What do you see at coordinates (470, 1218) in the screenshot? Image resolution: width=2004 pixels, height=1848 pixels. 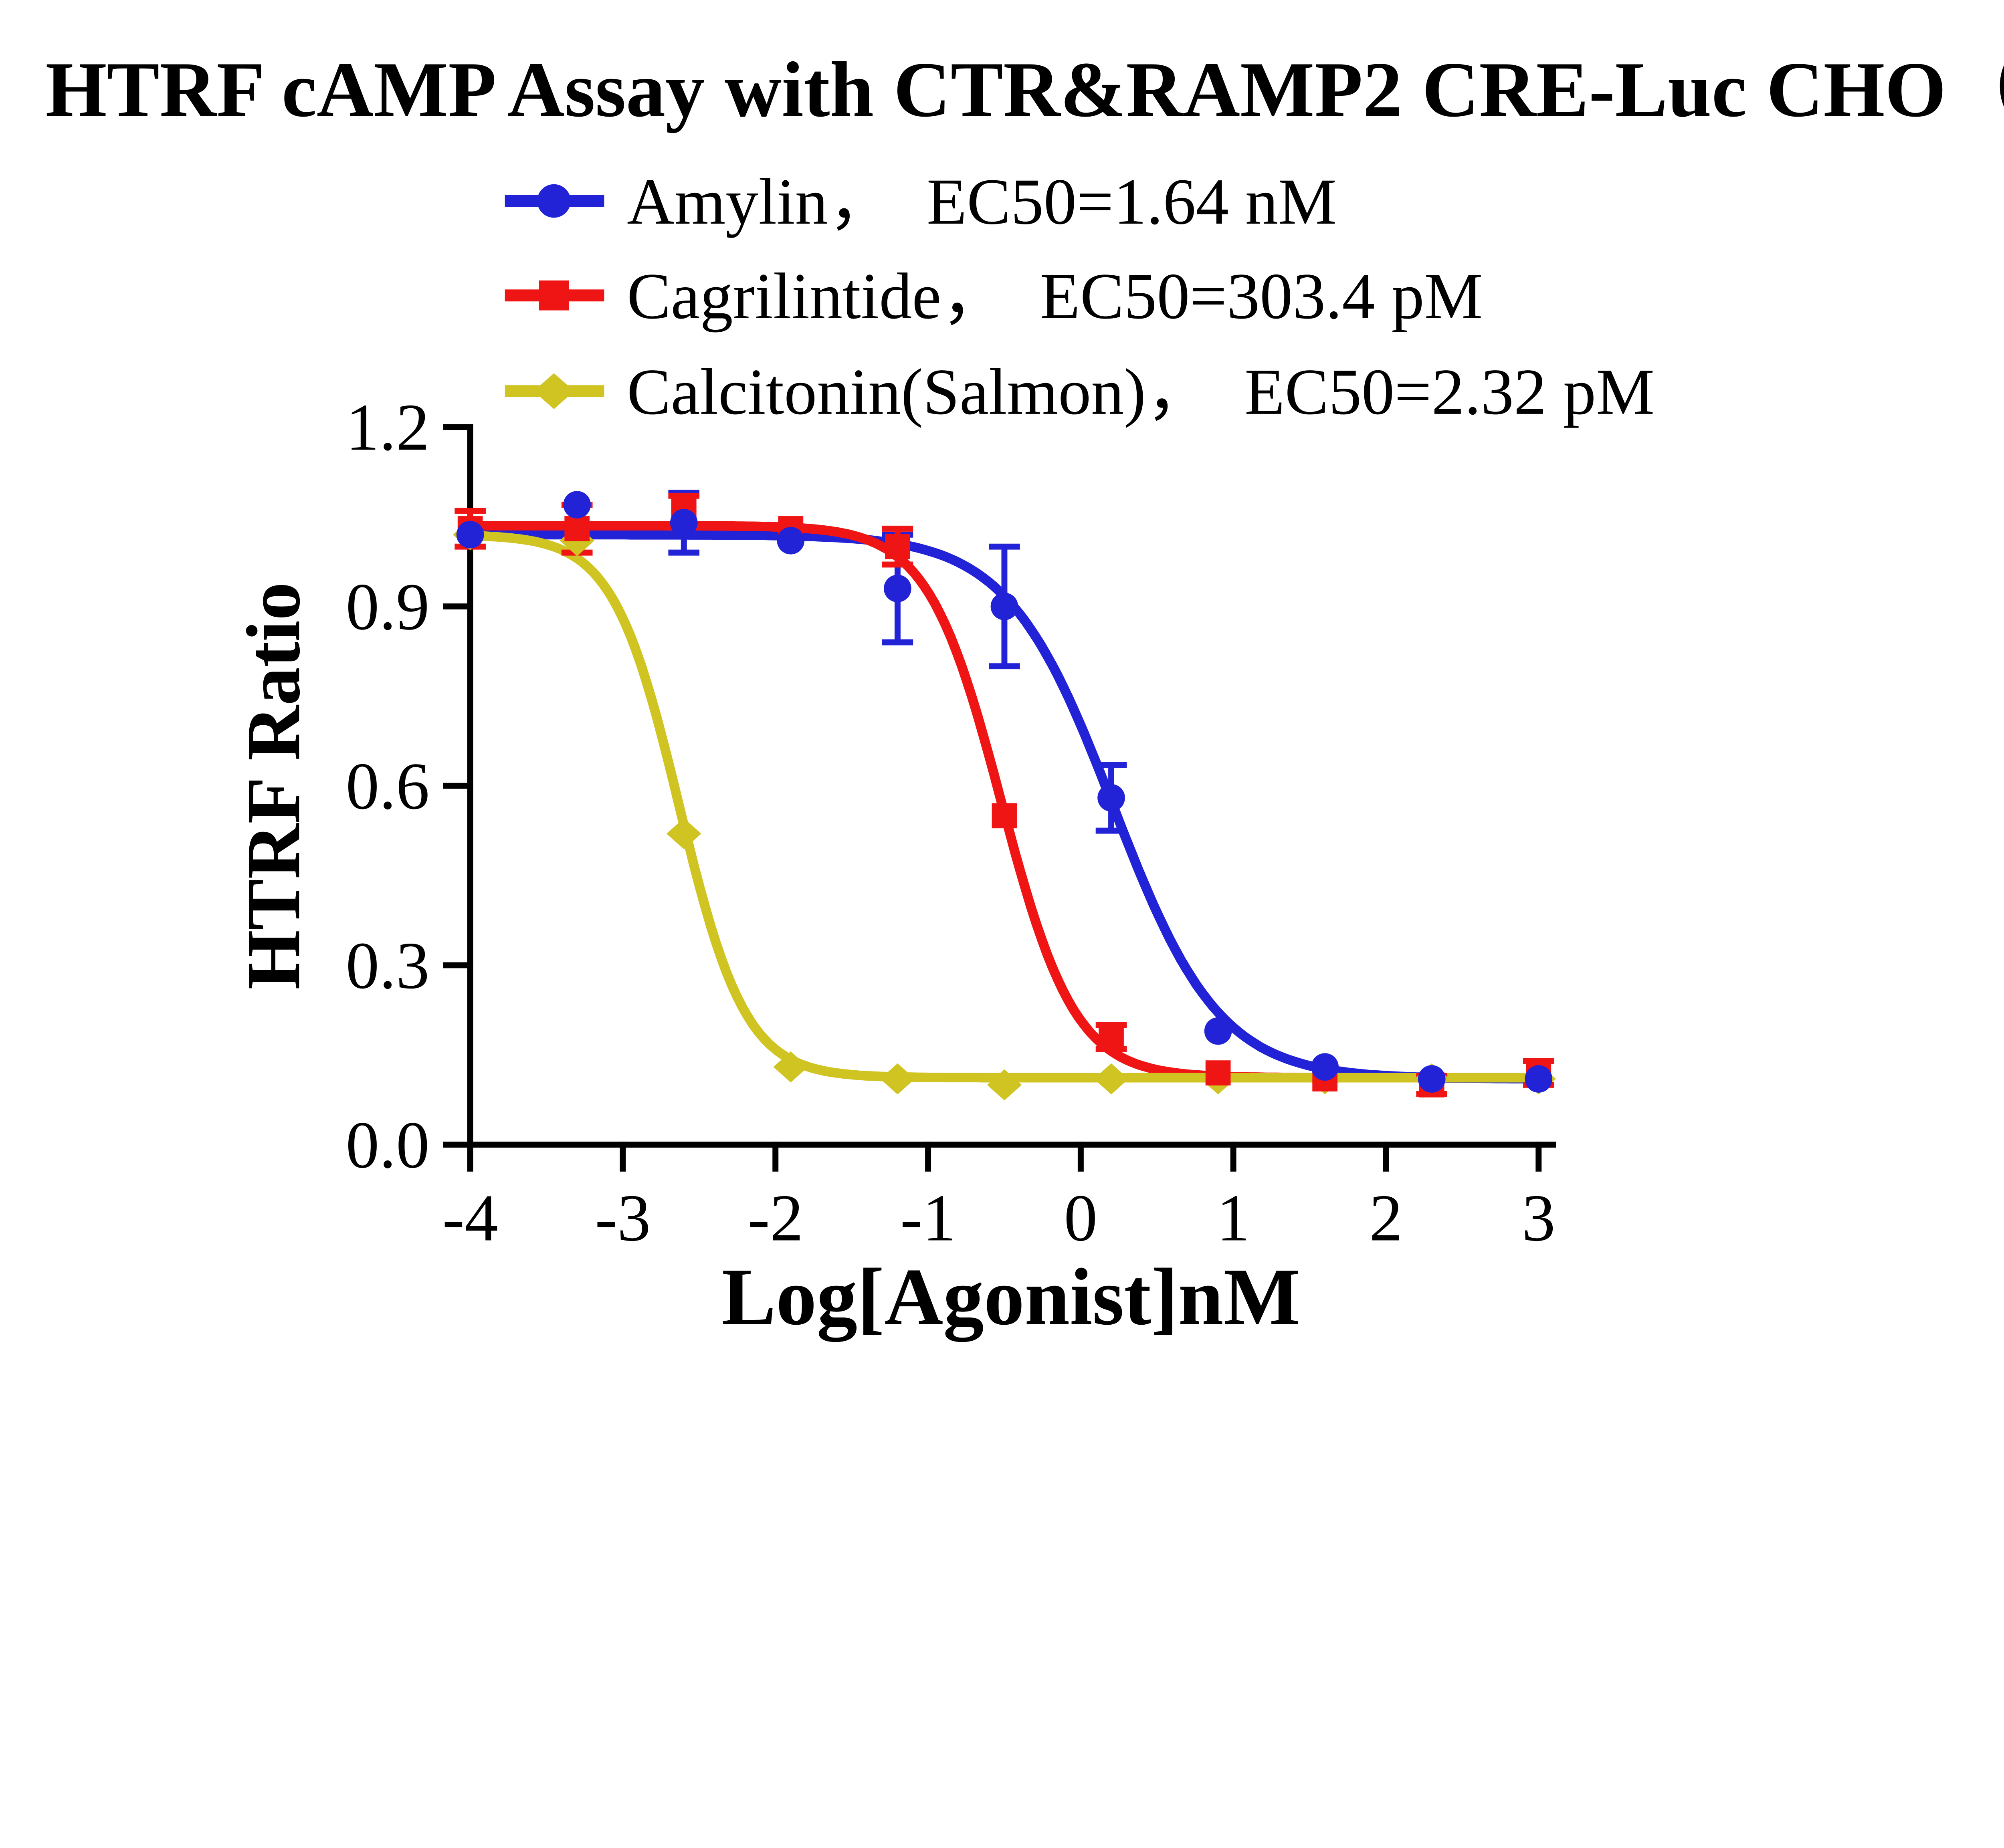 I see `x-tick-label: -4` at bounding box center [470, 1218].